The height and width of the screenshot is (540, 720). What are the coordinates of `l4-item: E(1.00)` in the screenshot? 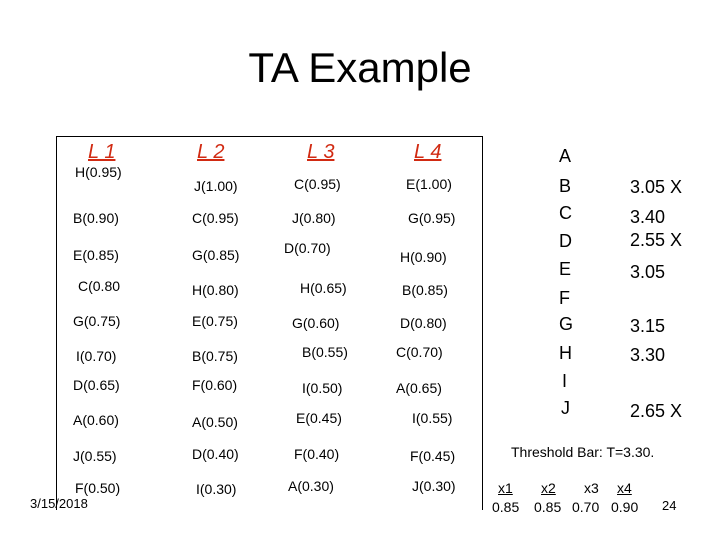 It's located at (429, 184).